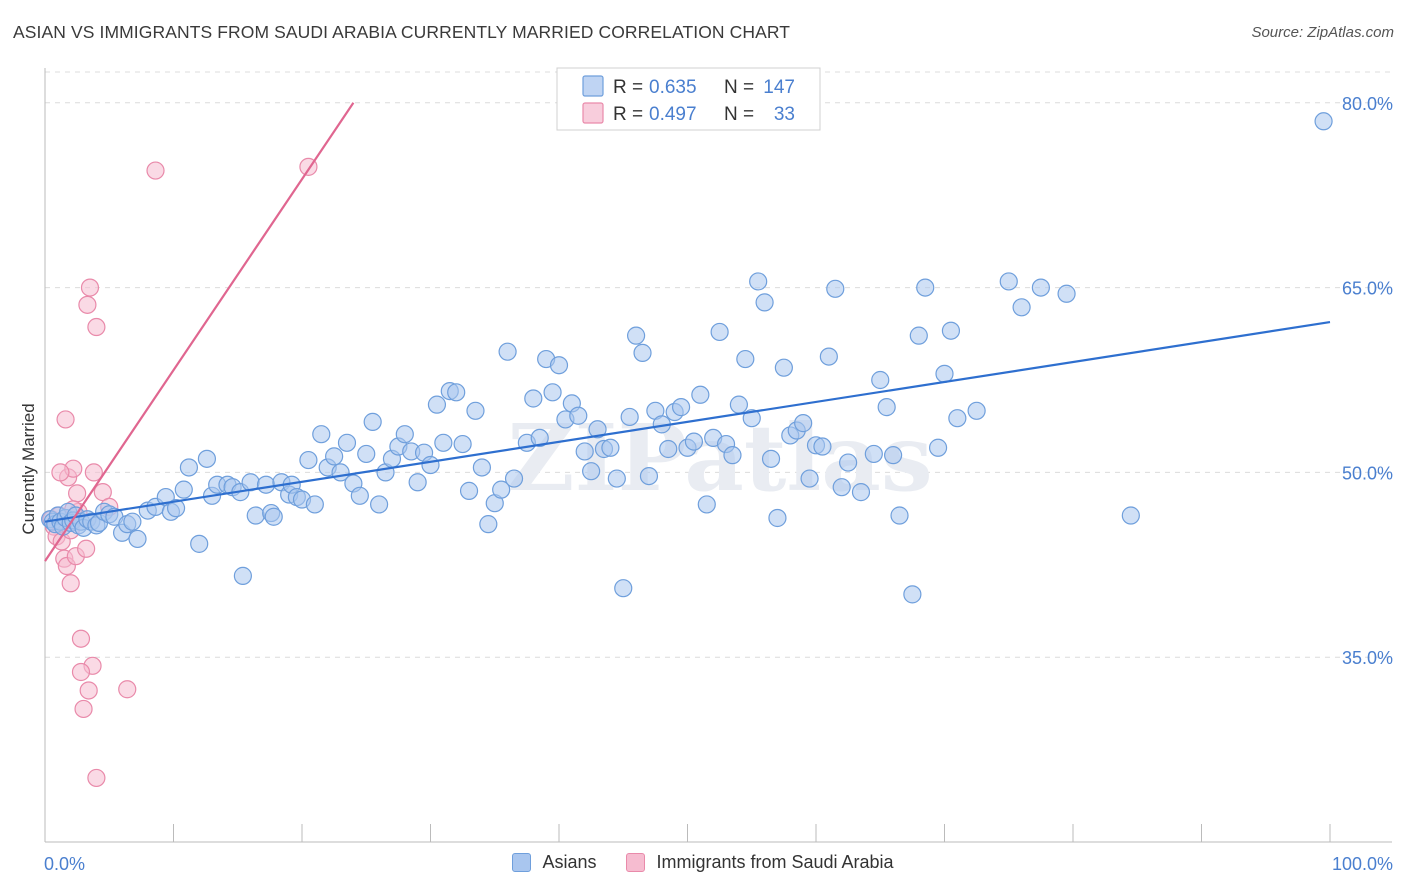 The height and width of the screenshot is (892, 1406). Describe the element at coordinates (673, 114) in the screenshot. I see `legend-r-value: 0.497` at that location.